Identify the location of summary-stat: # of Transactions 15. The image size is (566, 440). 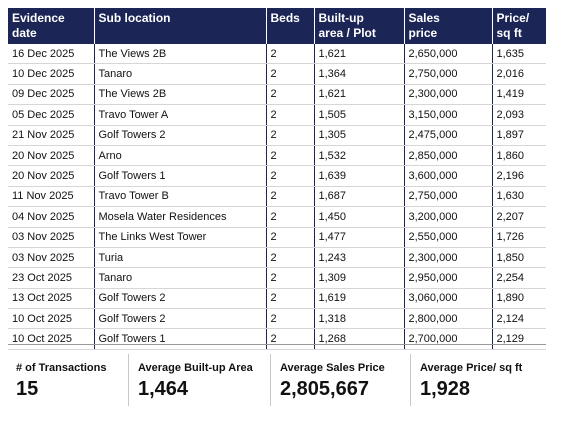
(56, 380).